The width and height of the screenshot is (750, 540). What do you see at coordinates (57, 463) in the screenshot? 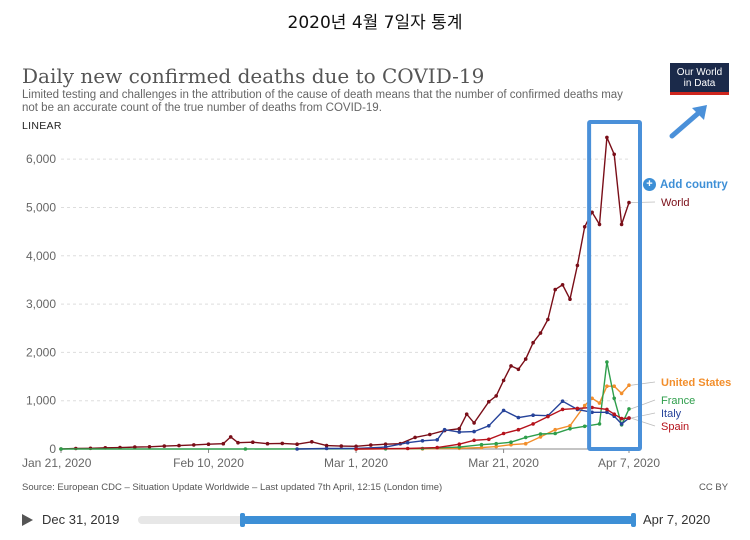
I see `x-tick-label: Jan 21, 2020` at bounding box center [57, 463].